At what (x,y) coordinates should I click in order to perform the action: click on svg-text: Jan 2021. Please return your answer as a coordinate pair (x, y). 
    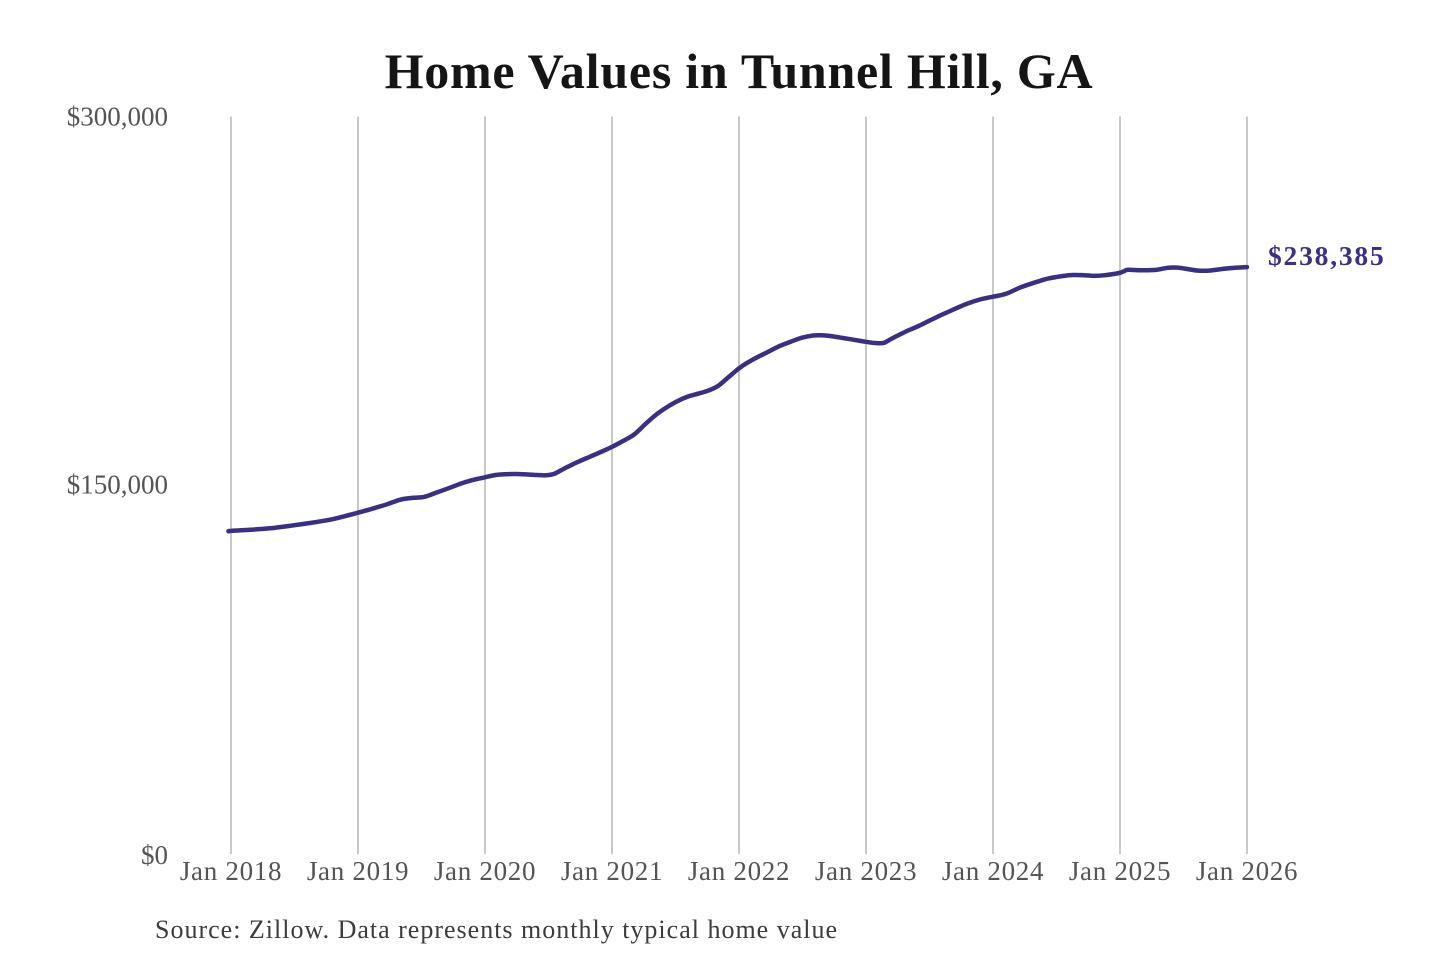
    Looking at the image, I should click on (612, 871).